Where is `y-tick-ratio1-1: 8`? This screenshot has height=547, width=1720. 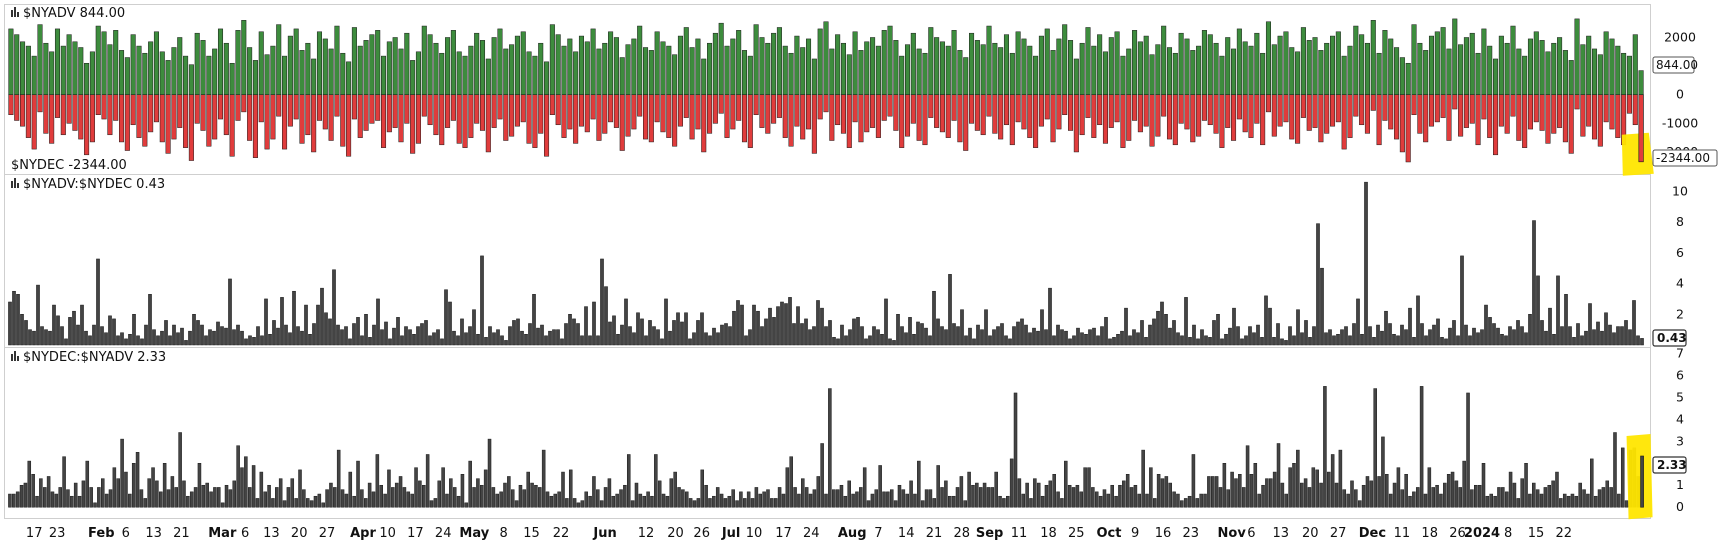
y-tick-ratio1-1: 8 is located at coordinates (1680, 221).